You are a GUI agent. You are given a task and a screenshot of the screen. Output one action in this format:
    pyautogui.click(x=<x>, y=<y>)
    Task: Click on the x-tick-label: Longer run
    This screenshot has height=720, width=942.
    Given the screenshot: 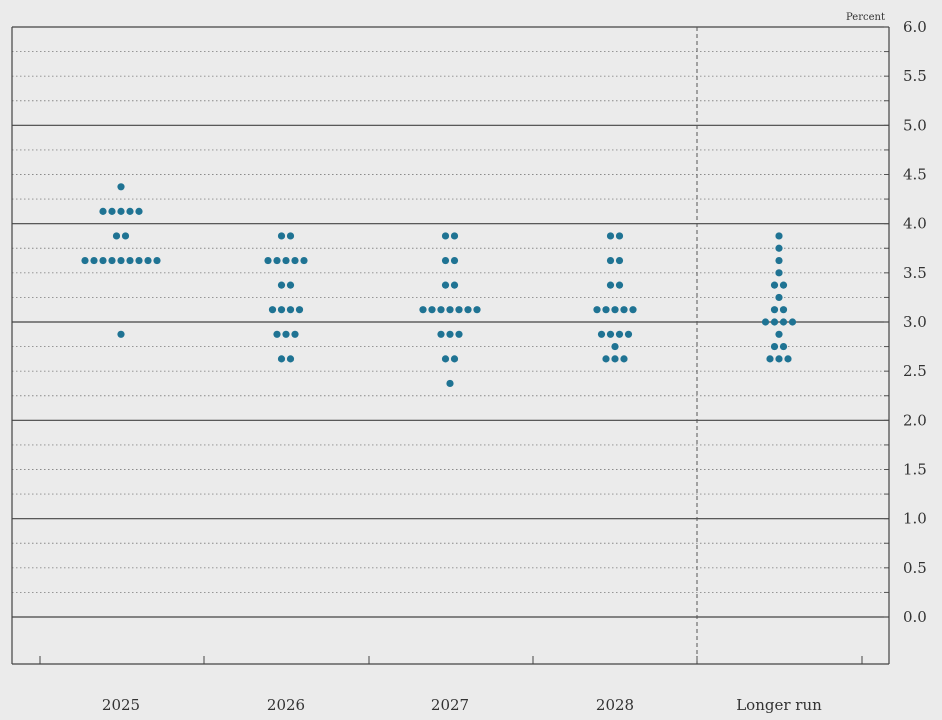 What is the action you would take?
    pyautogui.click(x=779, y=705)
    